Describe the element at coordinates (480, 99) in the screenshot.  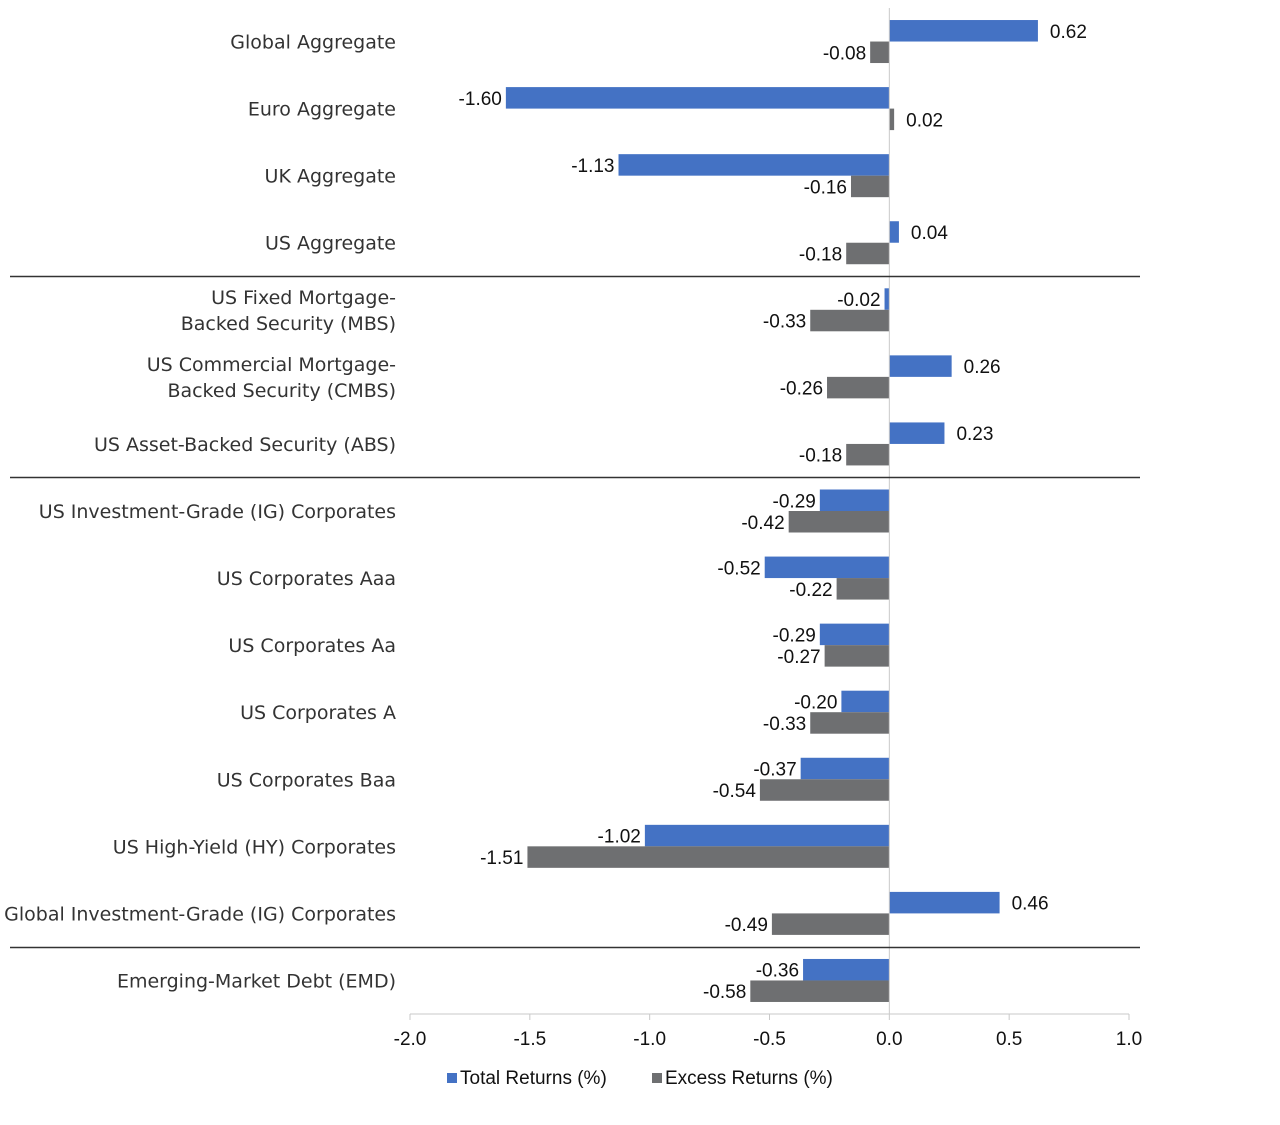
I see `total-returns-value-label: -1.60` at that location.